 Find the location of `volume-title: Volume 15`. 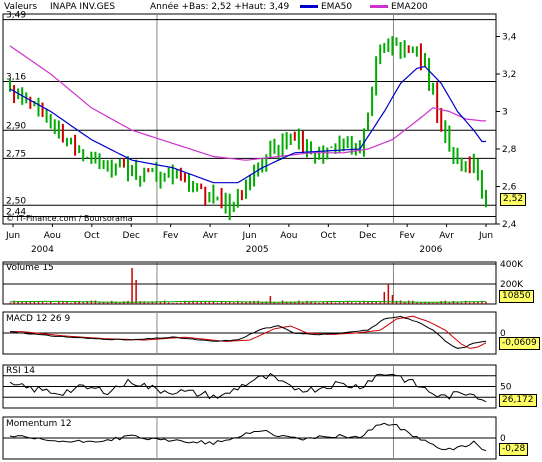

volume-title: Volume 15 is located at coordinates (30, 268).